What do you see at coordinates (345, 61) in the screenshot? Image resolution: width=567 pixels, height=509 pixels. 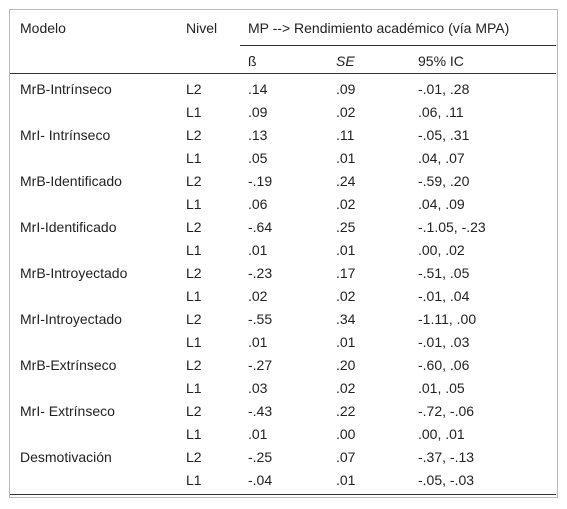 I see `header-cell: SE` at bounding box center [345, 61].